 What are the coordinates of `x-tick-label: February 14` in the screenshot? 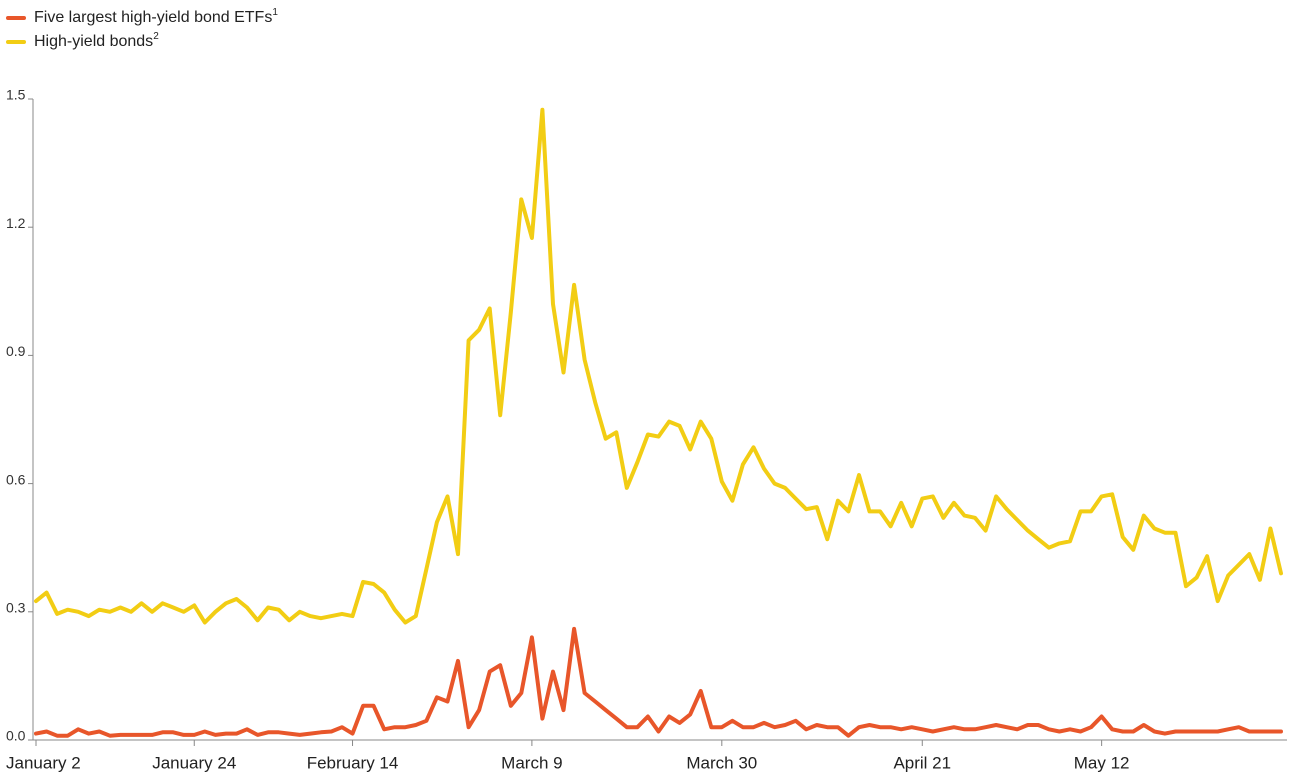 It's located at (353, 762).